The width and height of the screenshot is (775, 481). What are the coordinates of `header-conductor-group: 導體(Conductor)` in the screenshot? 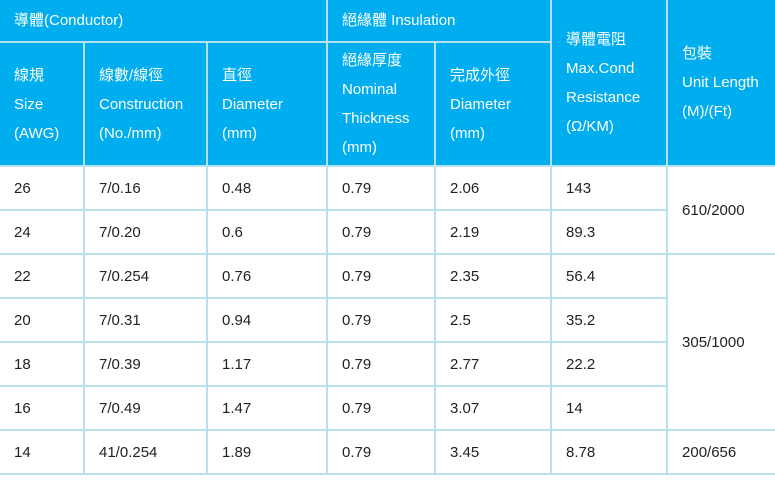 It's located at (164, 21).